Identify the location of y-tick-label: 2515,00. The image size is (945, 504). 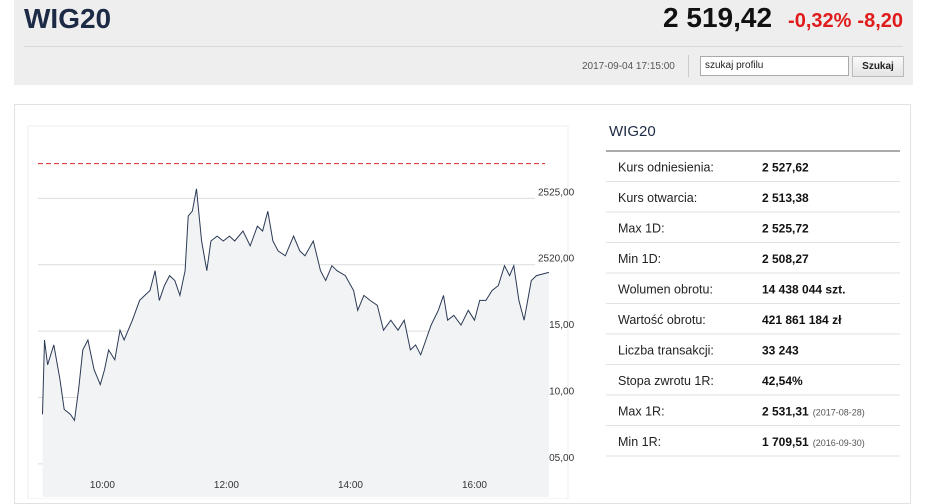
(556, 325).